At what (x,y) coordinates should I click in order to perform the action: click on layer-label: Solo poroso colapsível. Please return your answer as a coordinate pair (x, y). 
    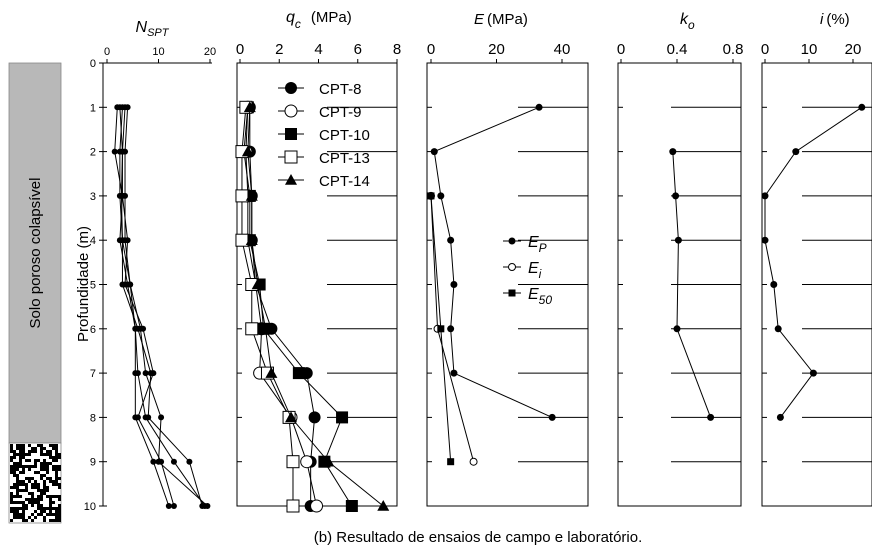
    Looking at the image, I should click on (35, 253).